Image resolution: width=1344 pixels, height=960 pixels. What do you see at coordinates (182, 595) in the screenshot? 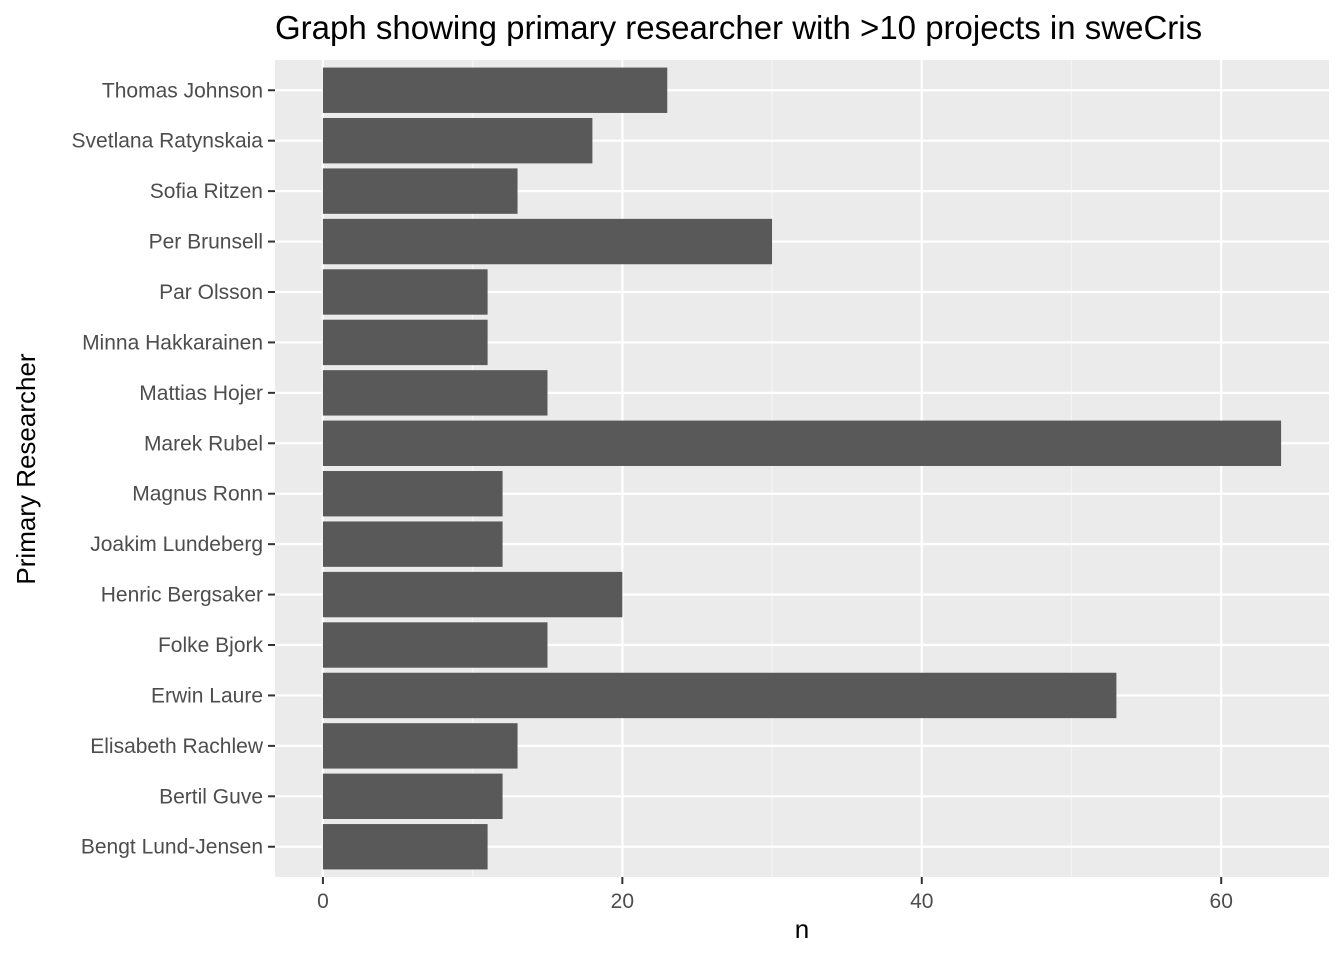
I see `y-tick-label: Henric Bergsaker` at bounding box center [182, 595].